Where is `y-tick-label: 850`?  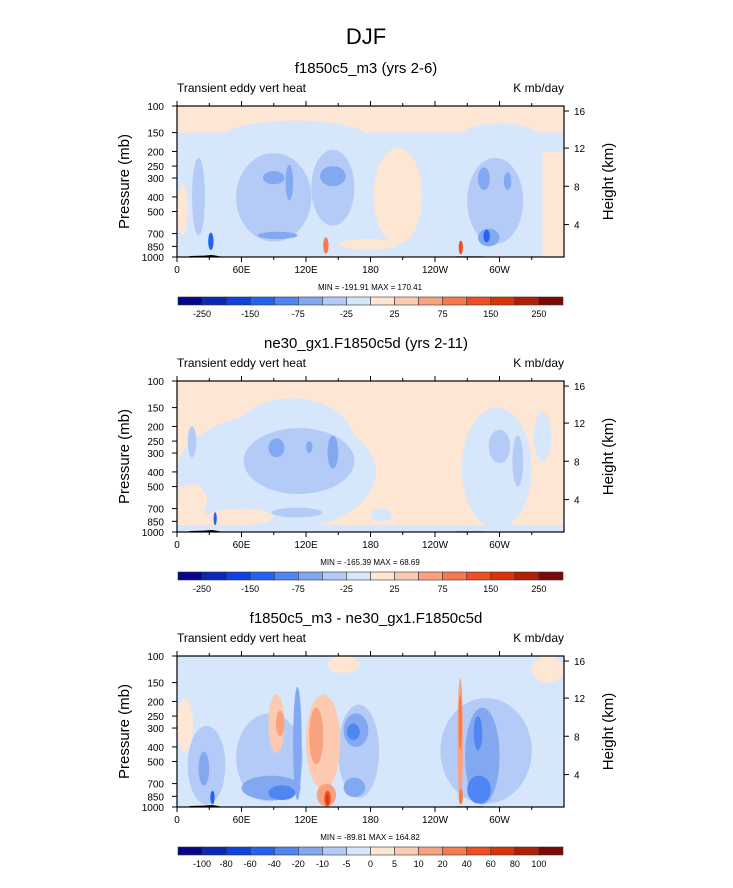
y-tick-label: 850 is located at coordinates (155, 522).